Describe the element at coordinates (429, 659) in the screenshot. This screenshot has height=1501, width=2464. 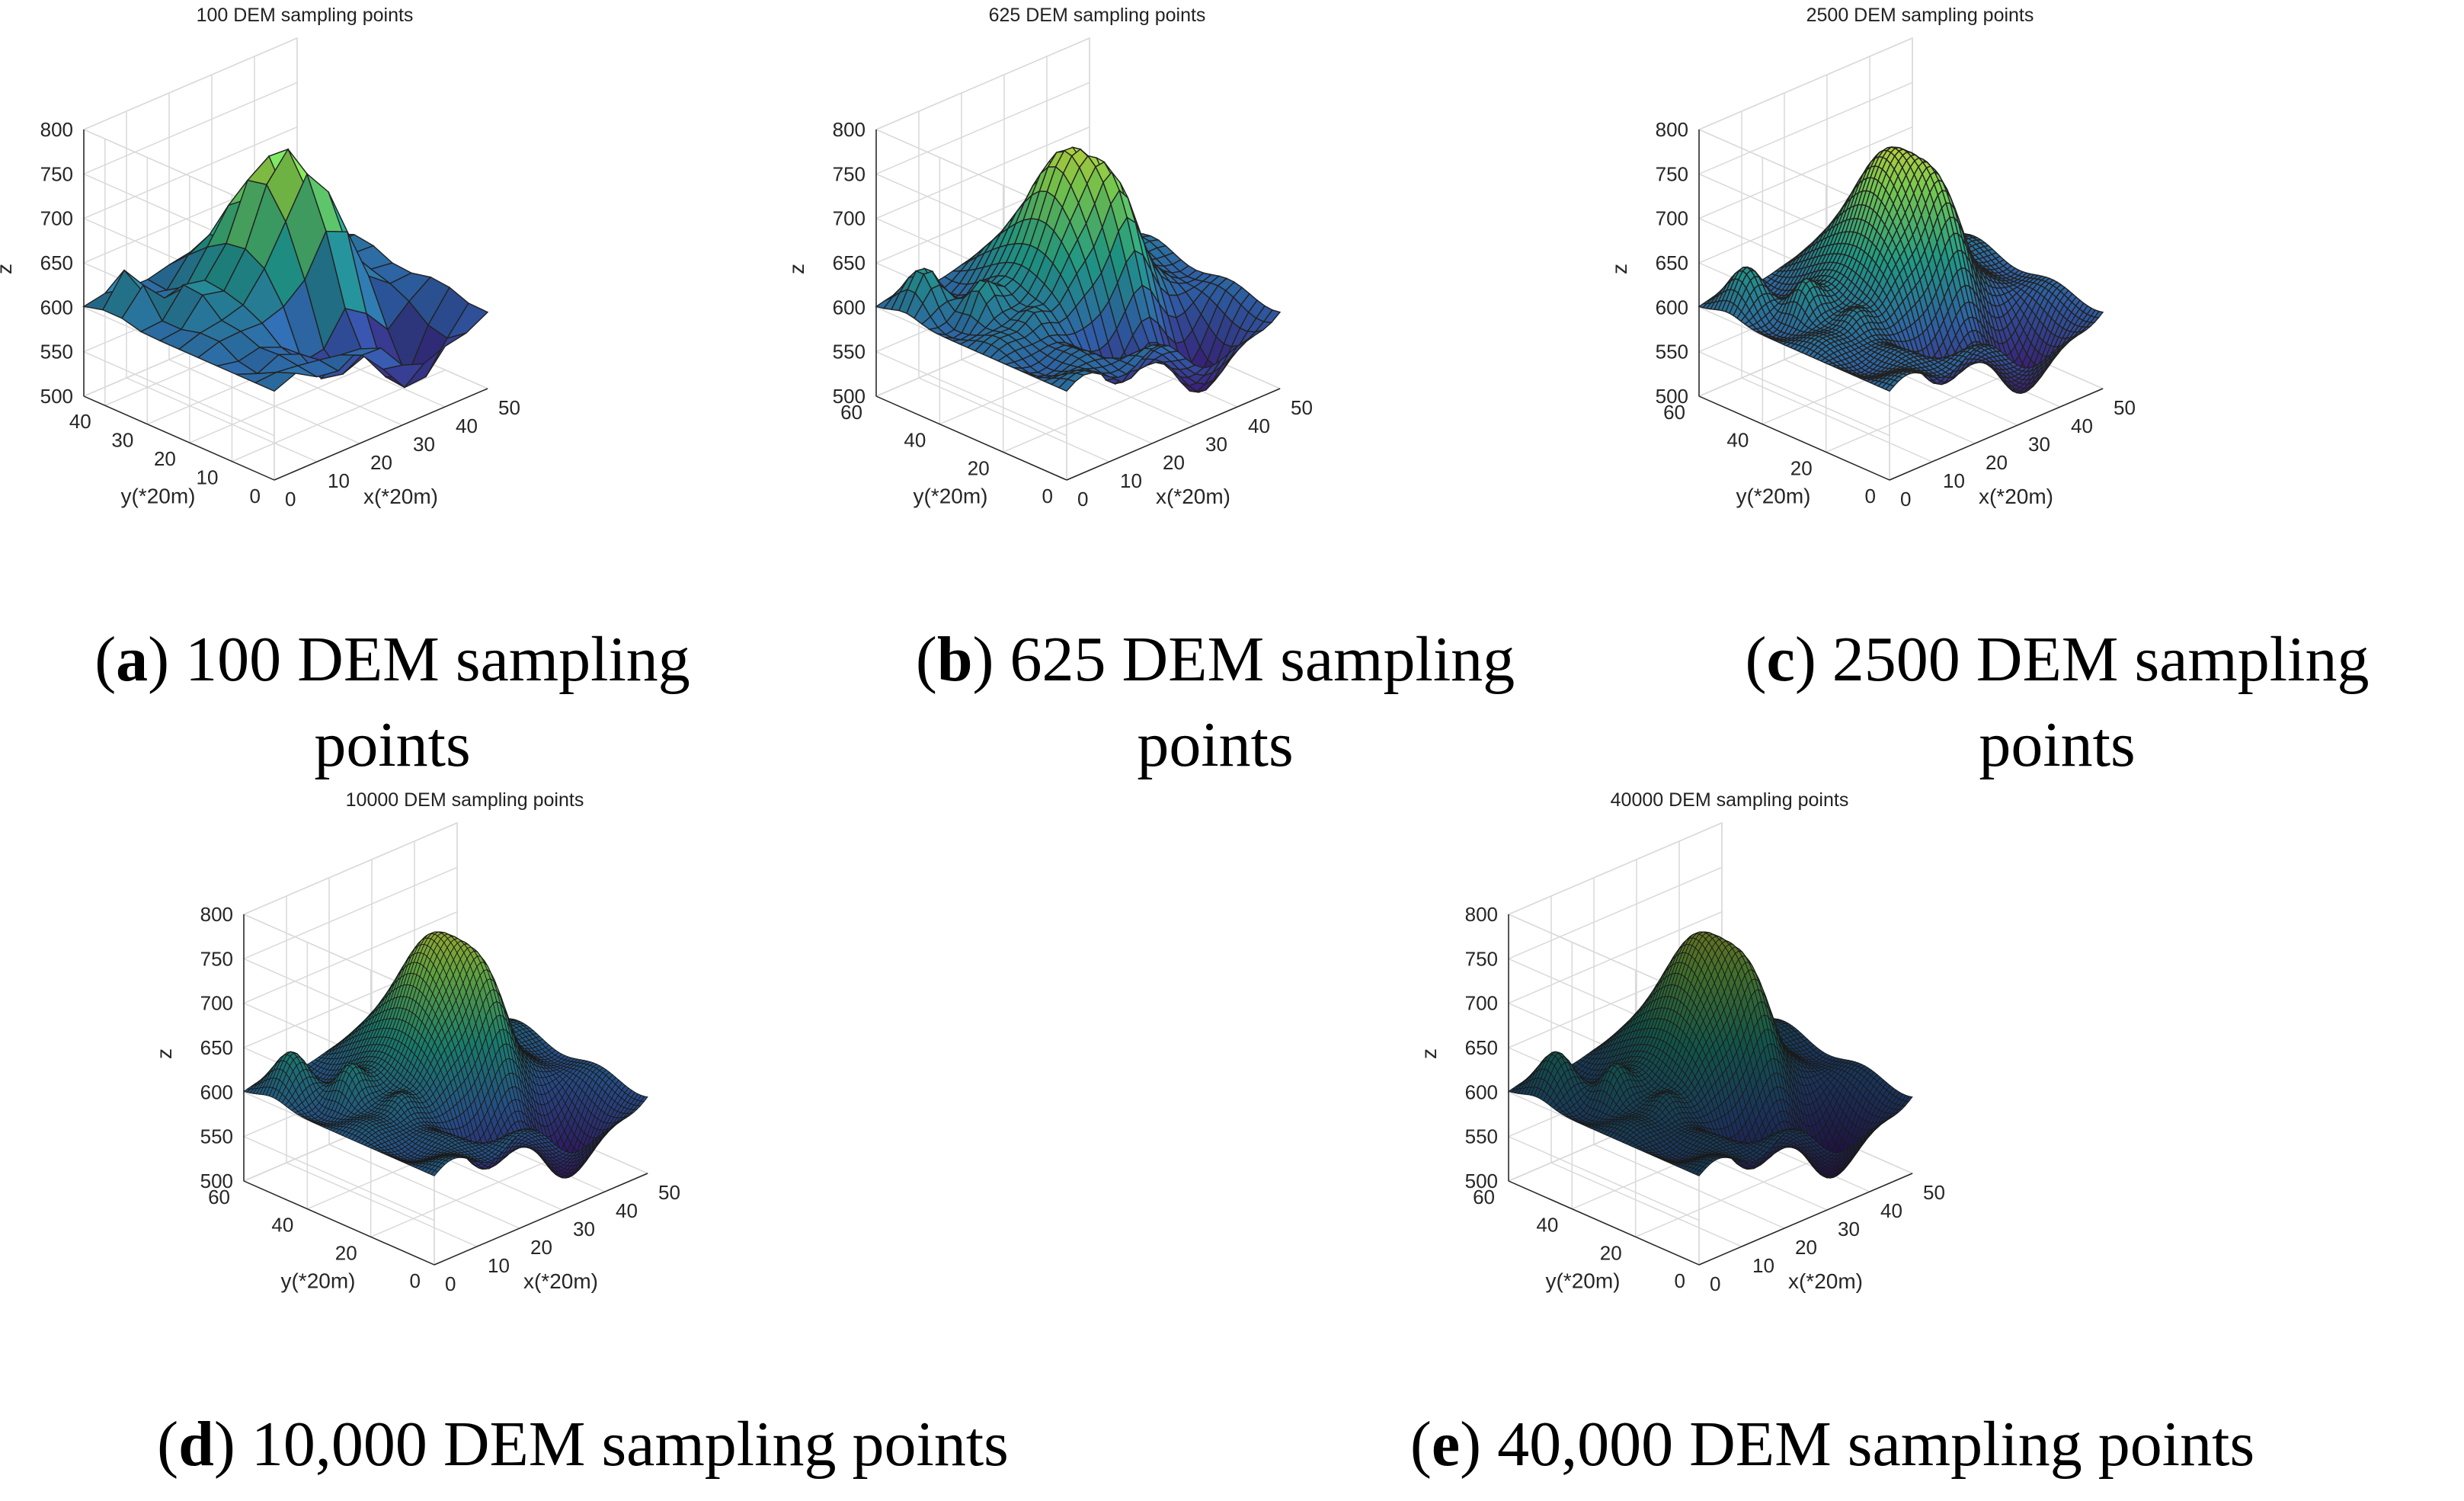
I see `caption-text-a: 100 DEM sampling` at that location.